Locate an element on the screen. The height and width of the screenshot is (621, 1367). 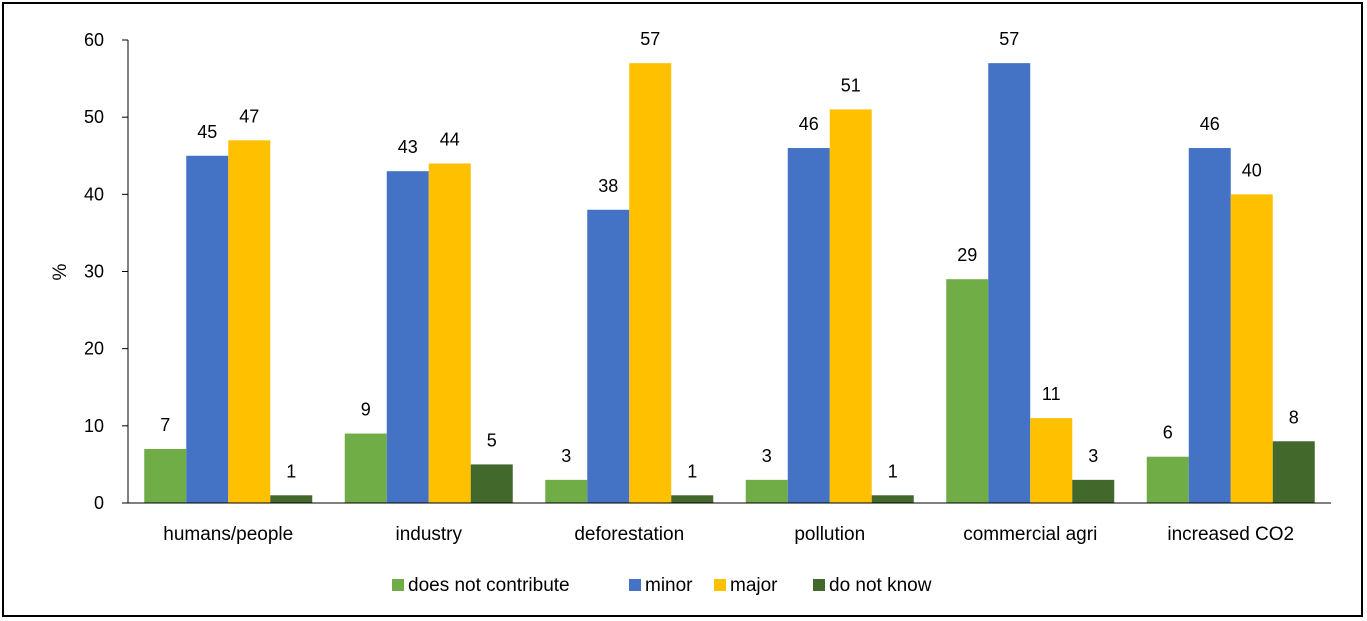
y-tick-label: 60 is located at coordinates (94, 40).